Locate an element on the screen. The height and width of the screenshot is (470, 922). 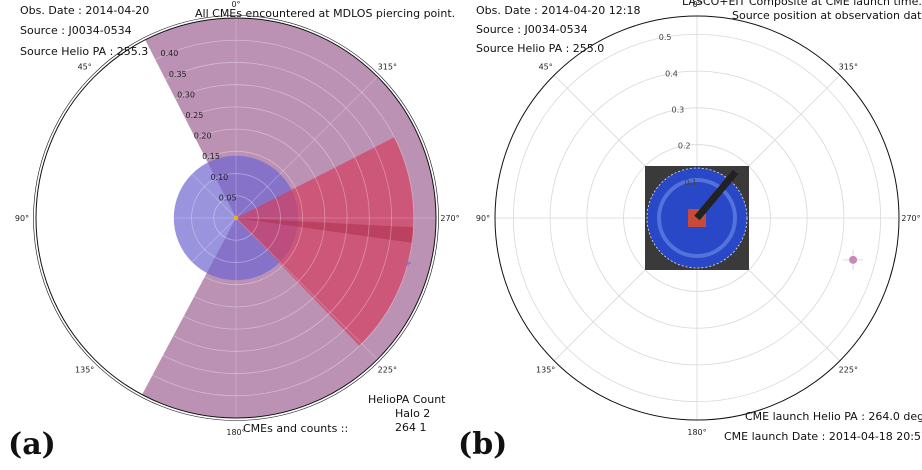
radial-tick-label: 0.30 is located at coordinates (186, 94).